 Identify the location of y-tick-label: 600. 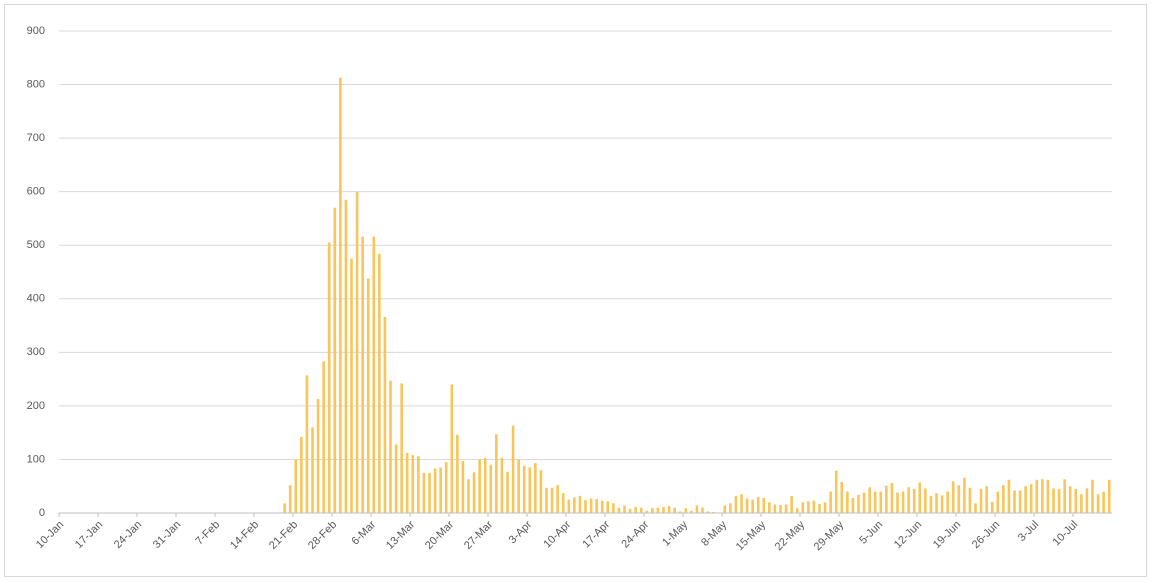
(36, 192).